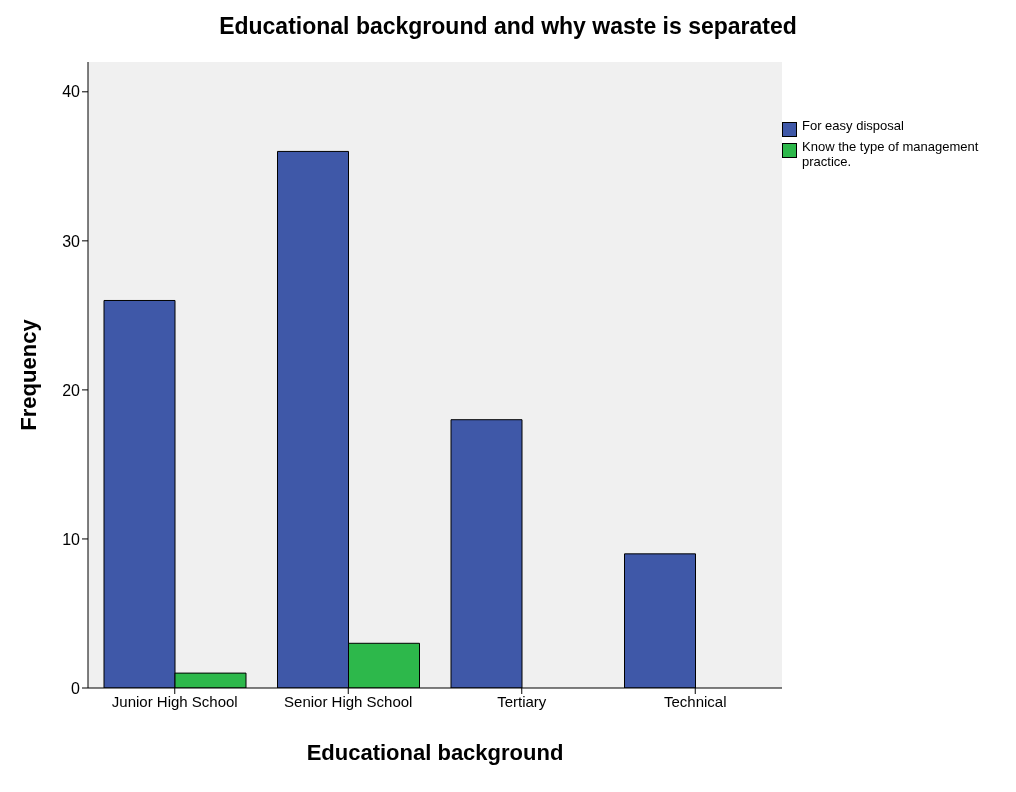  What do you see at coordinates (695, 701) in the screenshot?
I see `x-tick-label: Technical` at bounding box center [695, 701].